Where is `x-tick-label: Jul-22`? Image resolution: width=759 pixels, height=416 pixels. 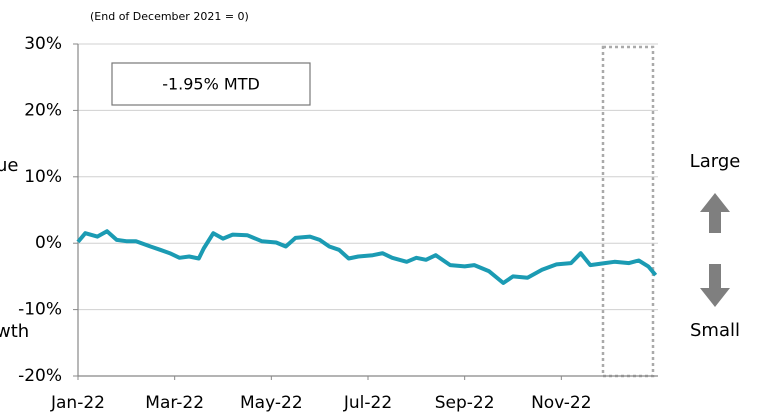
x-tick-label: Jul-22 is located at coordinates (367, 403).